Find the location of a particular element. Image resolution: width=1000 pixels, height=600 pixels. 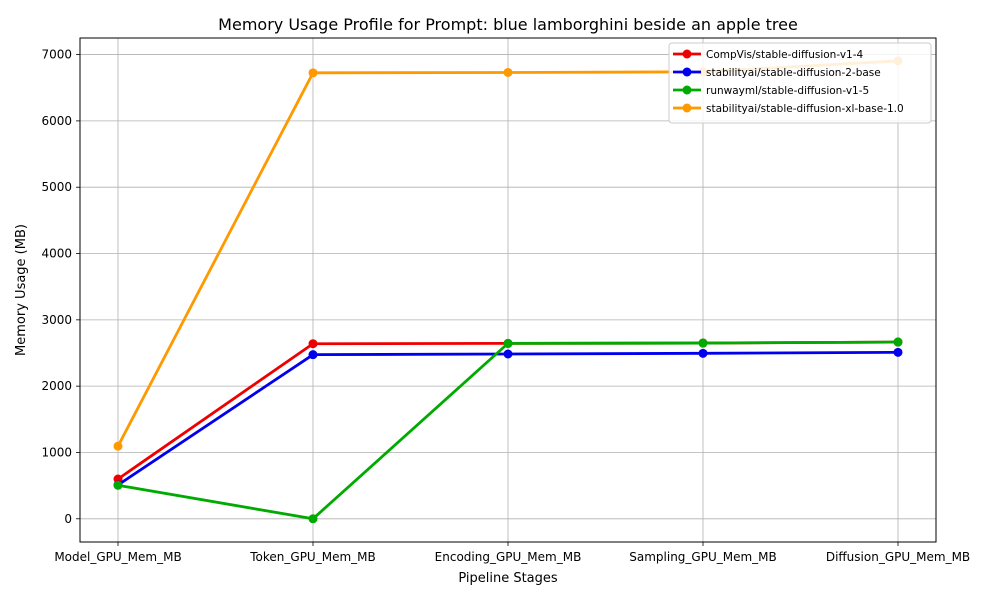

y-tick-label: 6000 is located at coordinates (56, 121).